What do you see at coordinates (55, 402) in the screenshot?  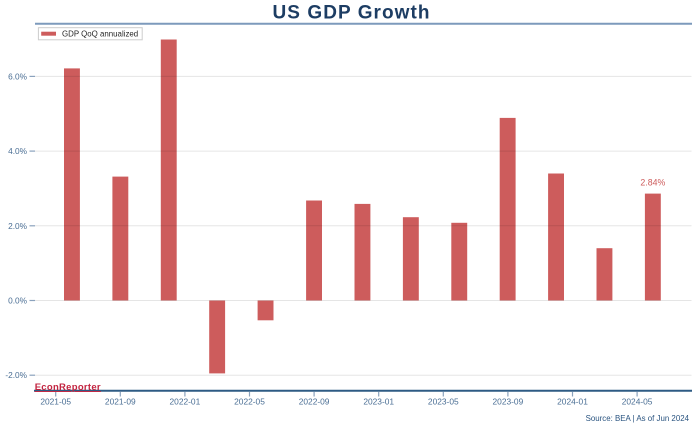 I see `svg-text: 2021-05` at bounding box center [55, 402].